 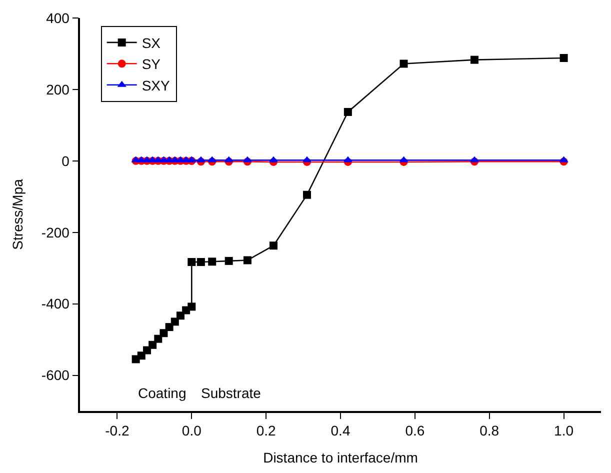 I want to click on legend-label: SXY, so click(x=156, y=85).